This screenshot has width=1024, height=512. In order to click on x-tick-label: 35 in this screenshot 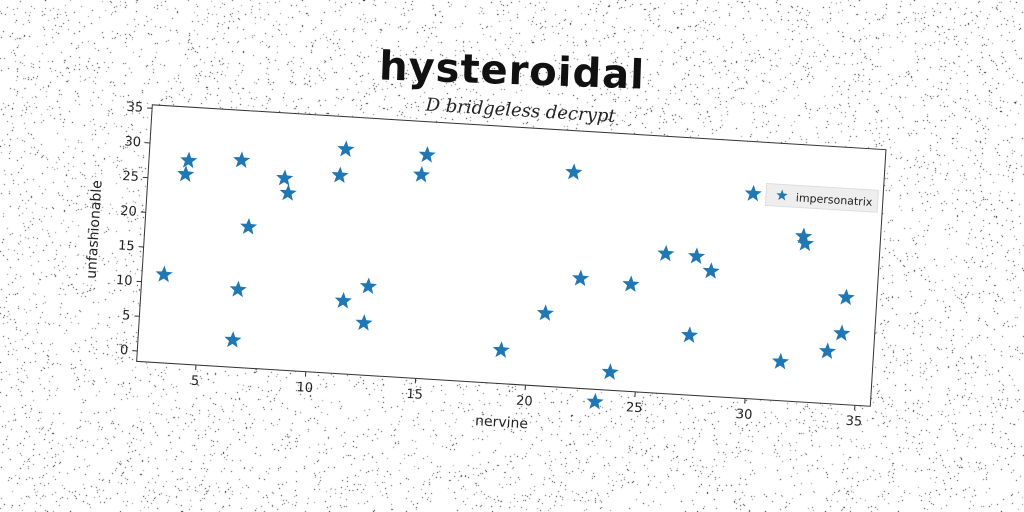, I will do `click(853, 422)`.